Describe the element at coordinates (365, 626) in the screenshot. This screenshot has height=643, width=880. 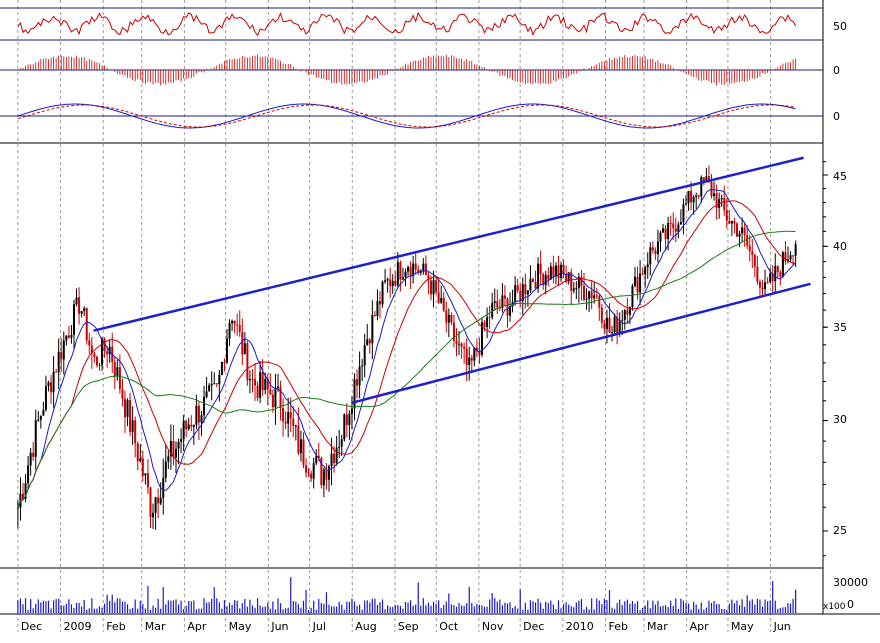
I see `month-label: Aug` at that location.